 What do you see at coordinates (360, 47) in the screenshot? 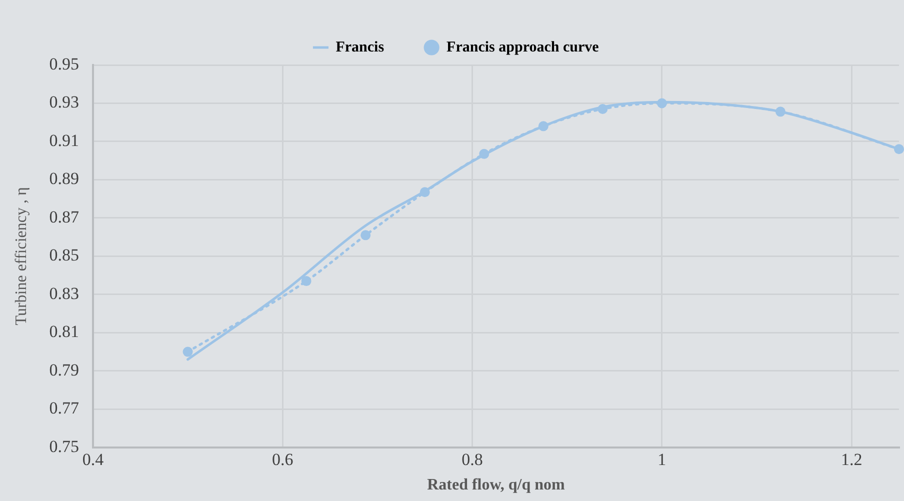
I see `legend-label: Francis` at bounding box center [360, 47].